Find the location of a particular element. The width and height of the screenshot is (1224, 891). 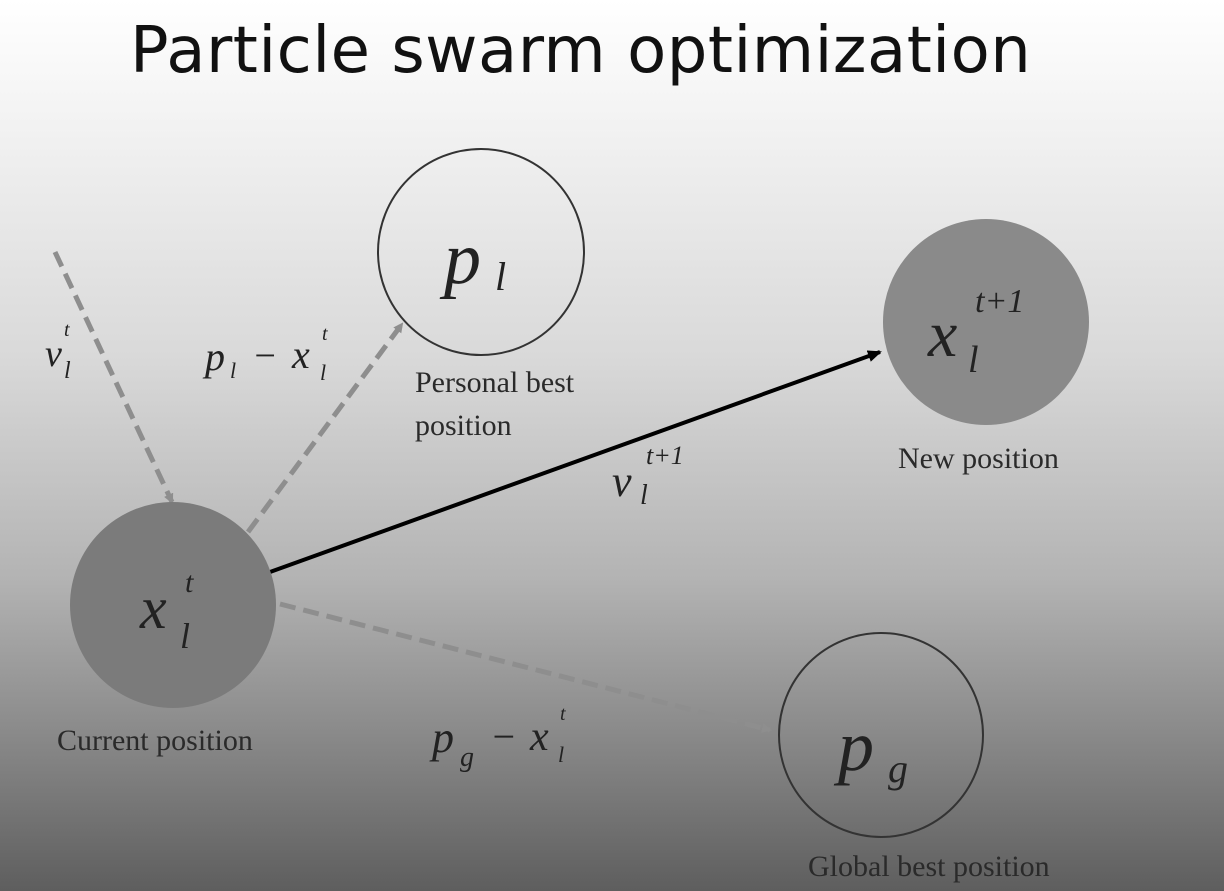

new-position-symbol: x t+1 l is located at coordinates (975, 332).